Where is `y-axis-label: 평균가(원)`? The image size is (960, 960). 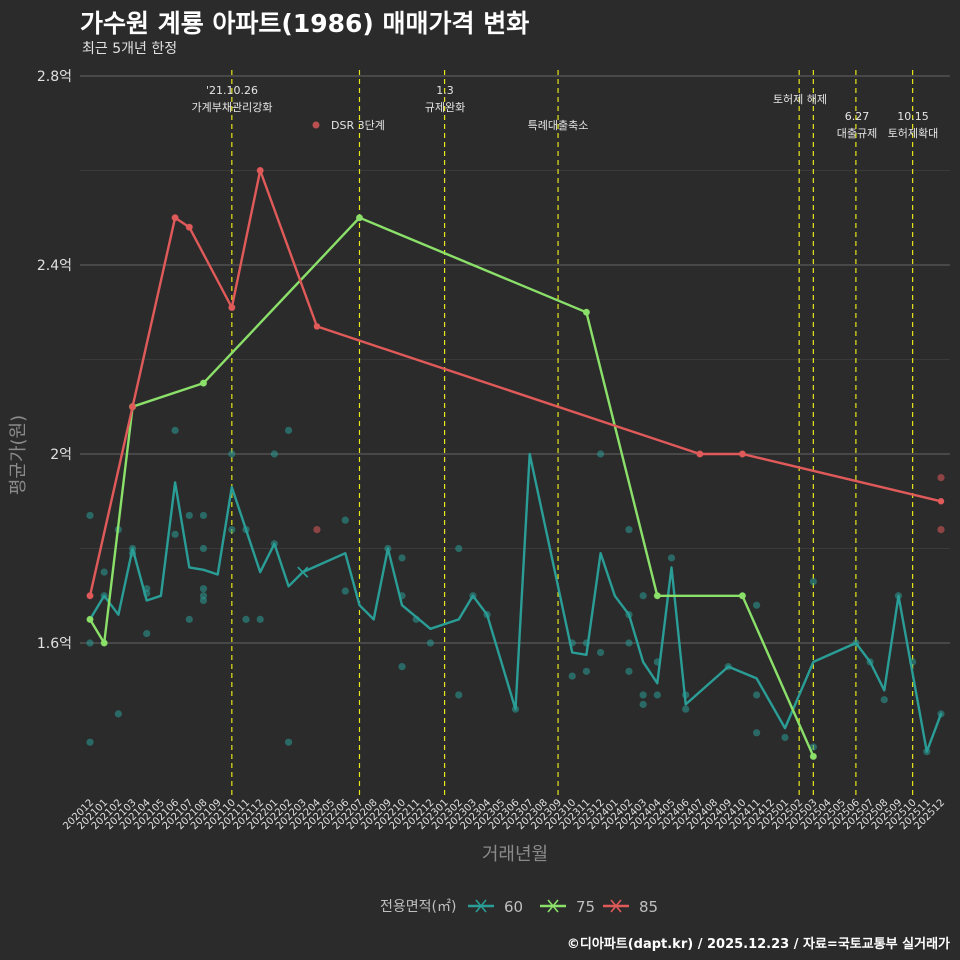 y-axis-label: 평균가(원) is located at coordinates (18, 455).